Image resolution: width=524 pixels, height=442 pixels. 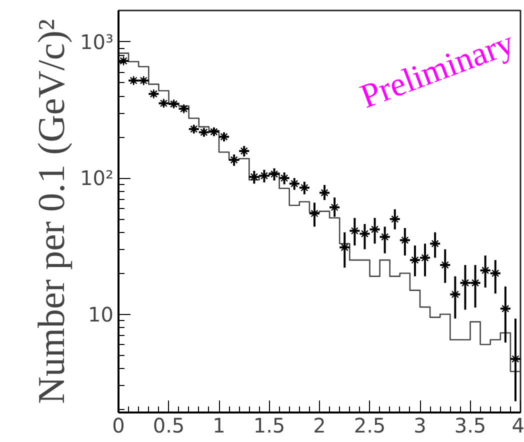 What do you see at coordinates (319, 426) in the screenshot?
I see `x-tick-label: 2` at bounding box center [319, 426].